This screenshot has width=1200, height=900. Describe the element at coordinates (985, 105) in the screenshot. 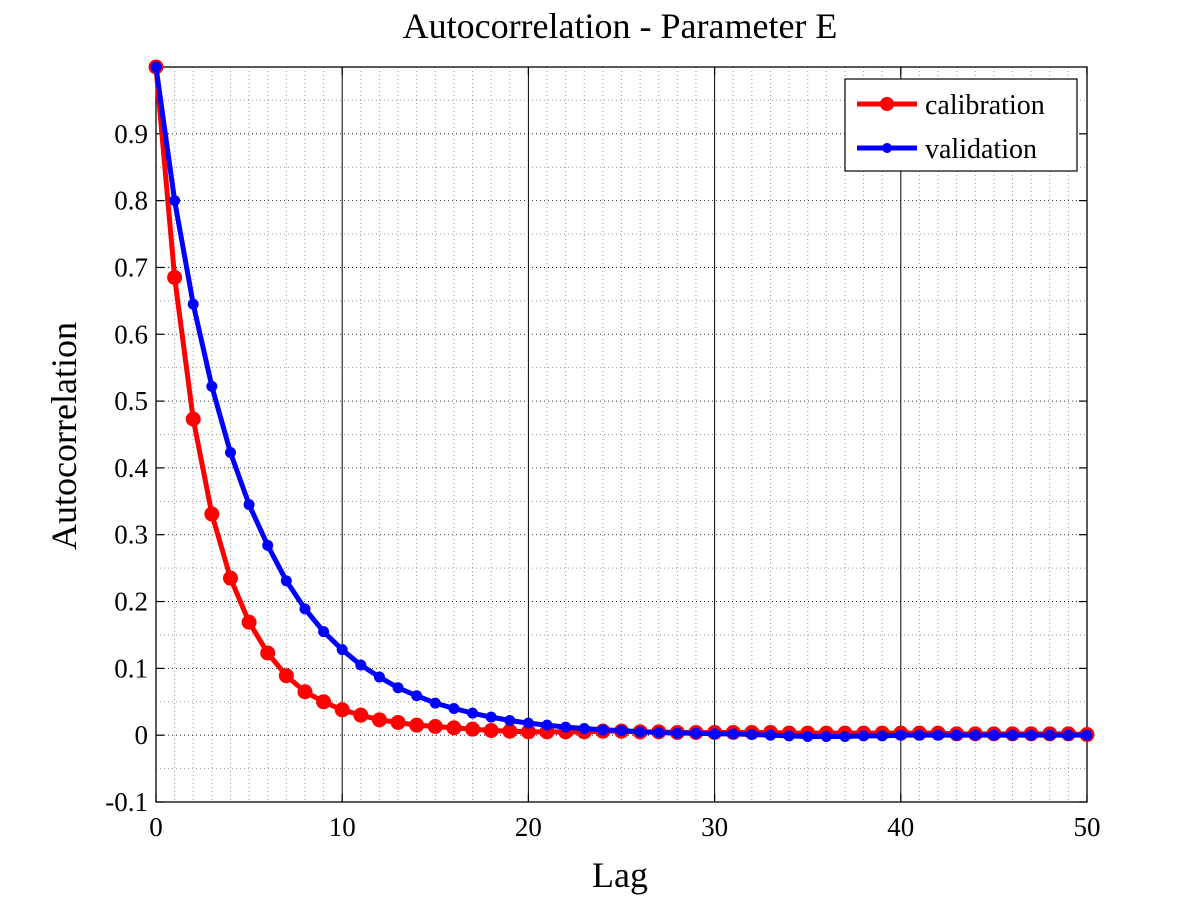

I see `legend-label-calibration: calibration` at that location.